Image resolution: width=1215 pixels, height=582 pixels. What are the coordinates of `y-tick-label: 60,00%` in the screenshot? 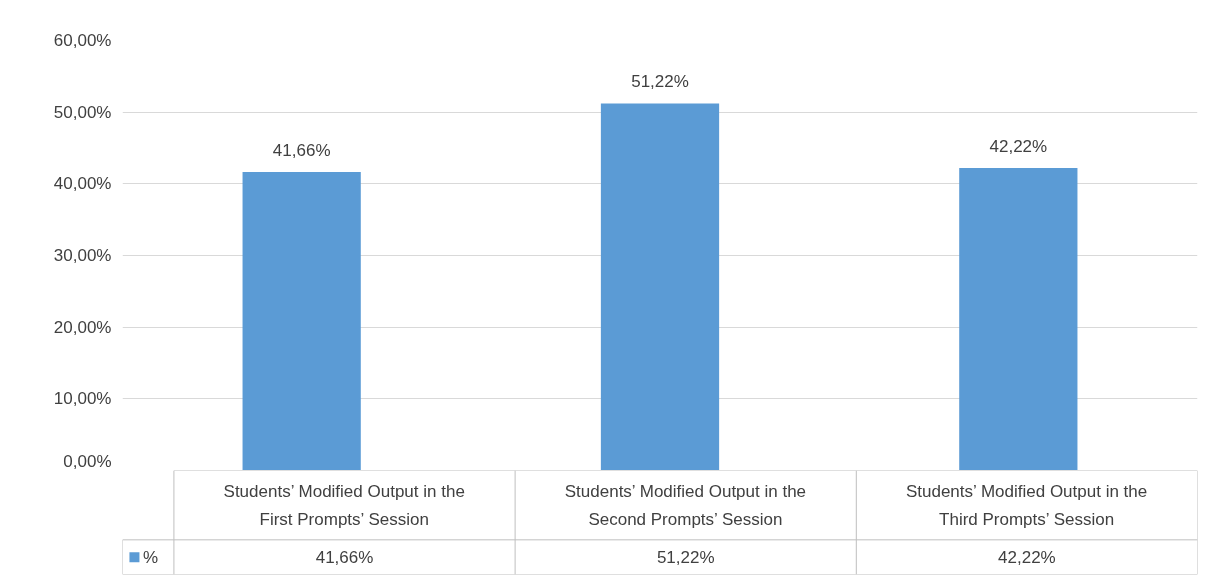 It's located at (82, 40).